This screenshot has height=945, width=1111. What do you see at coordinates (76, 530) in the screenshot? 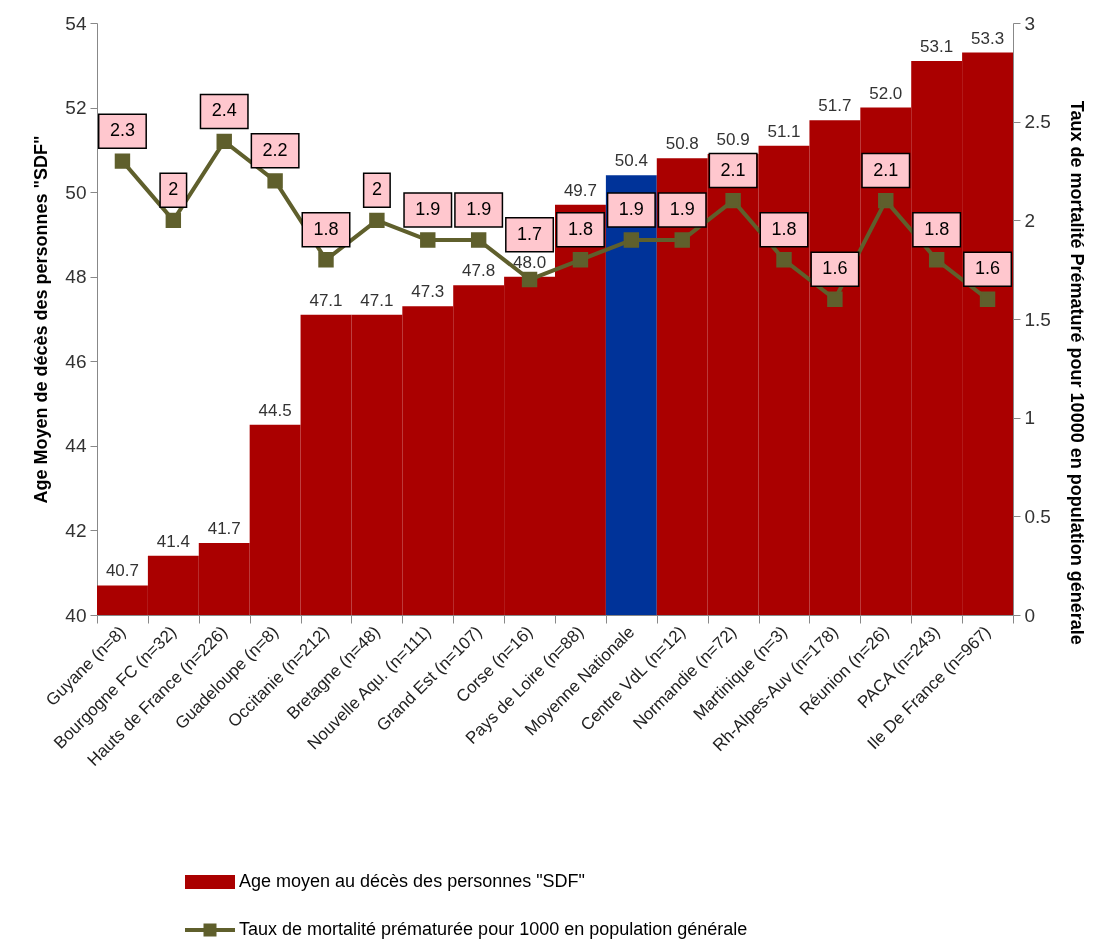
I see `y-tick-label: 42` at bounding box center [76, 530].